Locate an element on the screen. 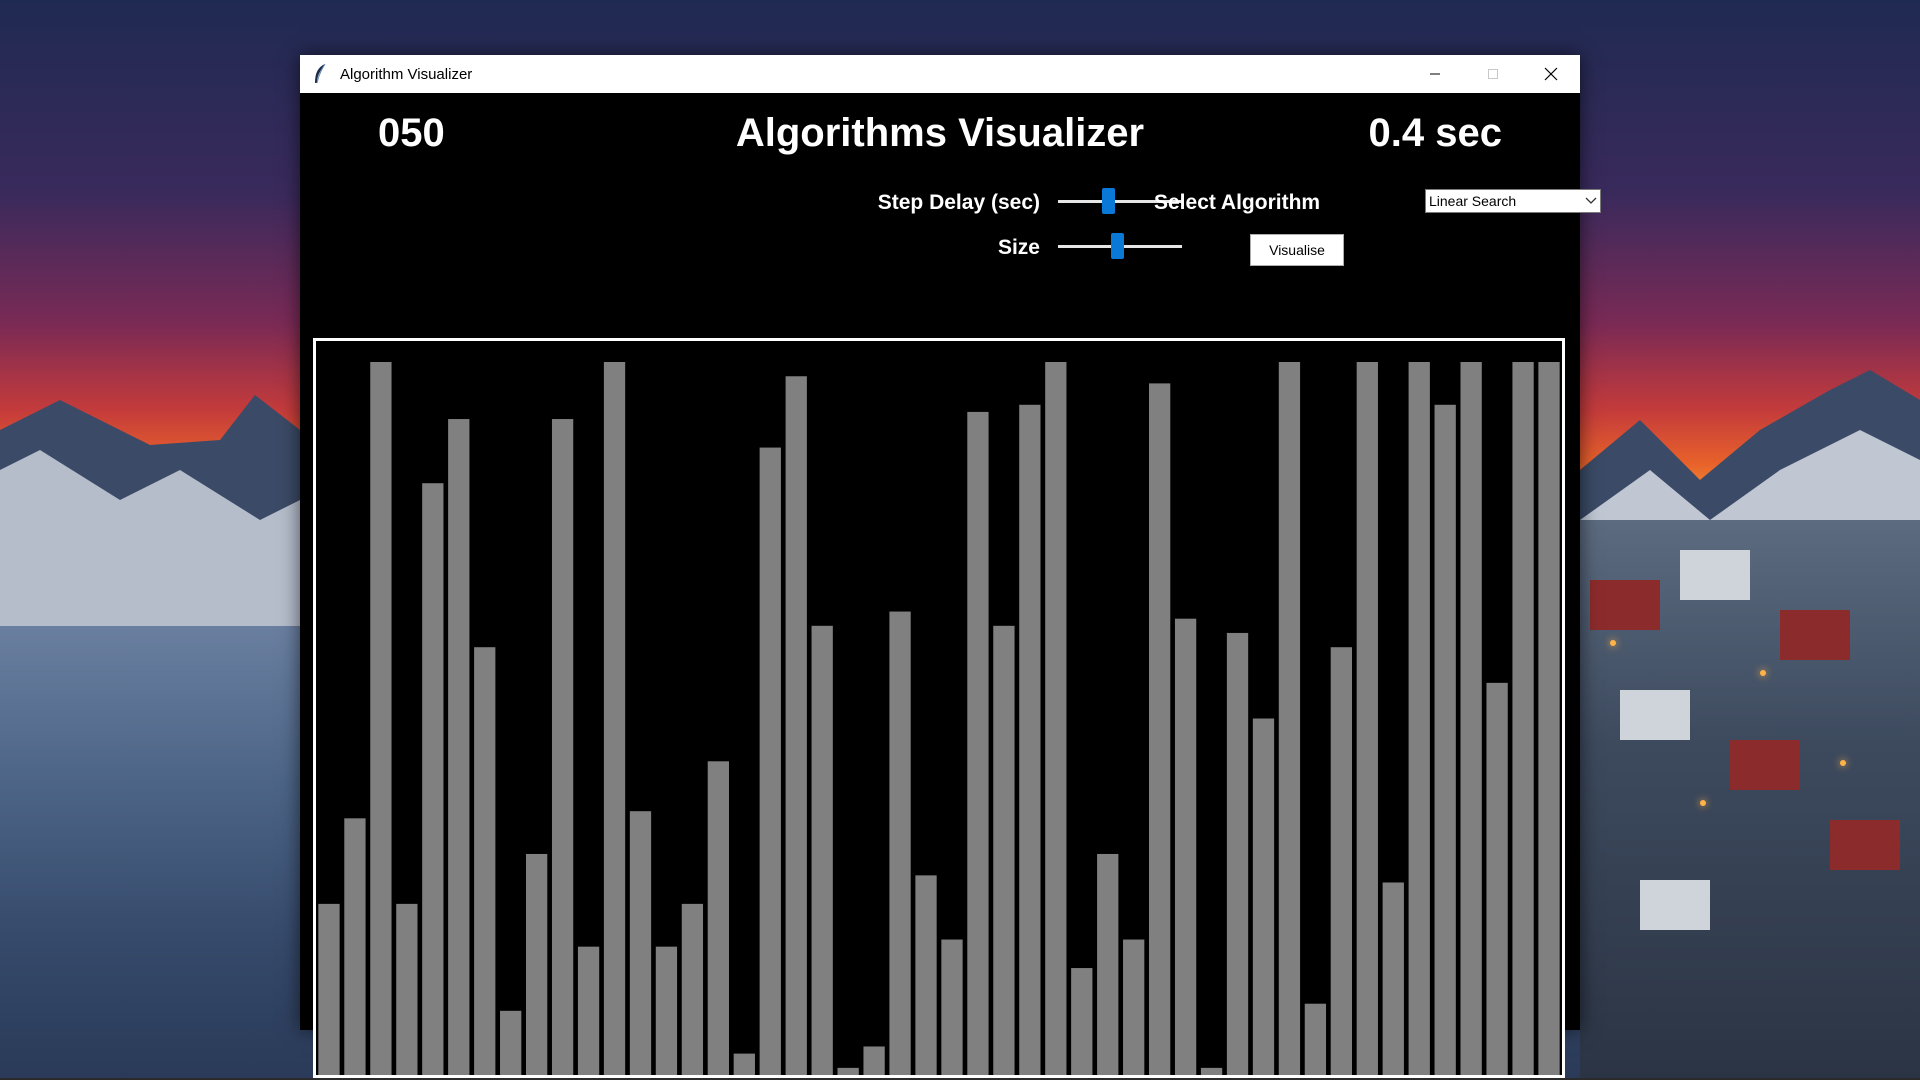  chevron-down-icon is located at coordinates (1591, 201).